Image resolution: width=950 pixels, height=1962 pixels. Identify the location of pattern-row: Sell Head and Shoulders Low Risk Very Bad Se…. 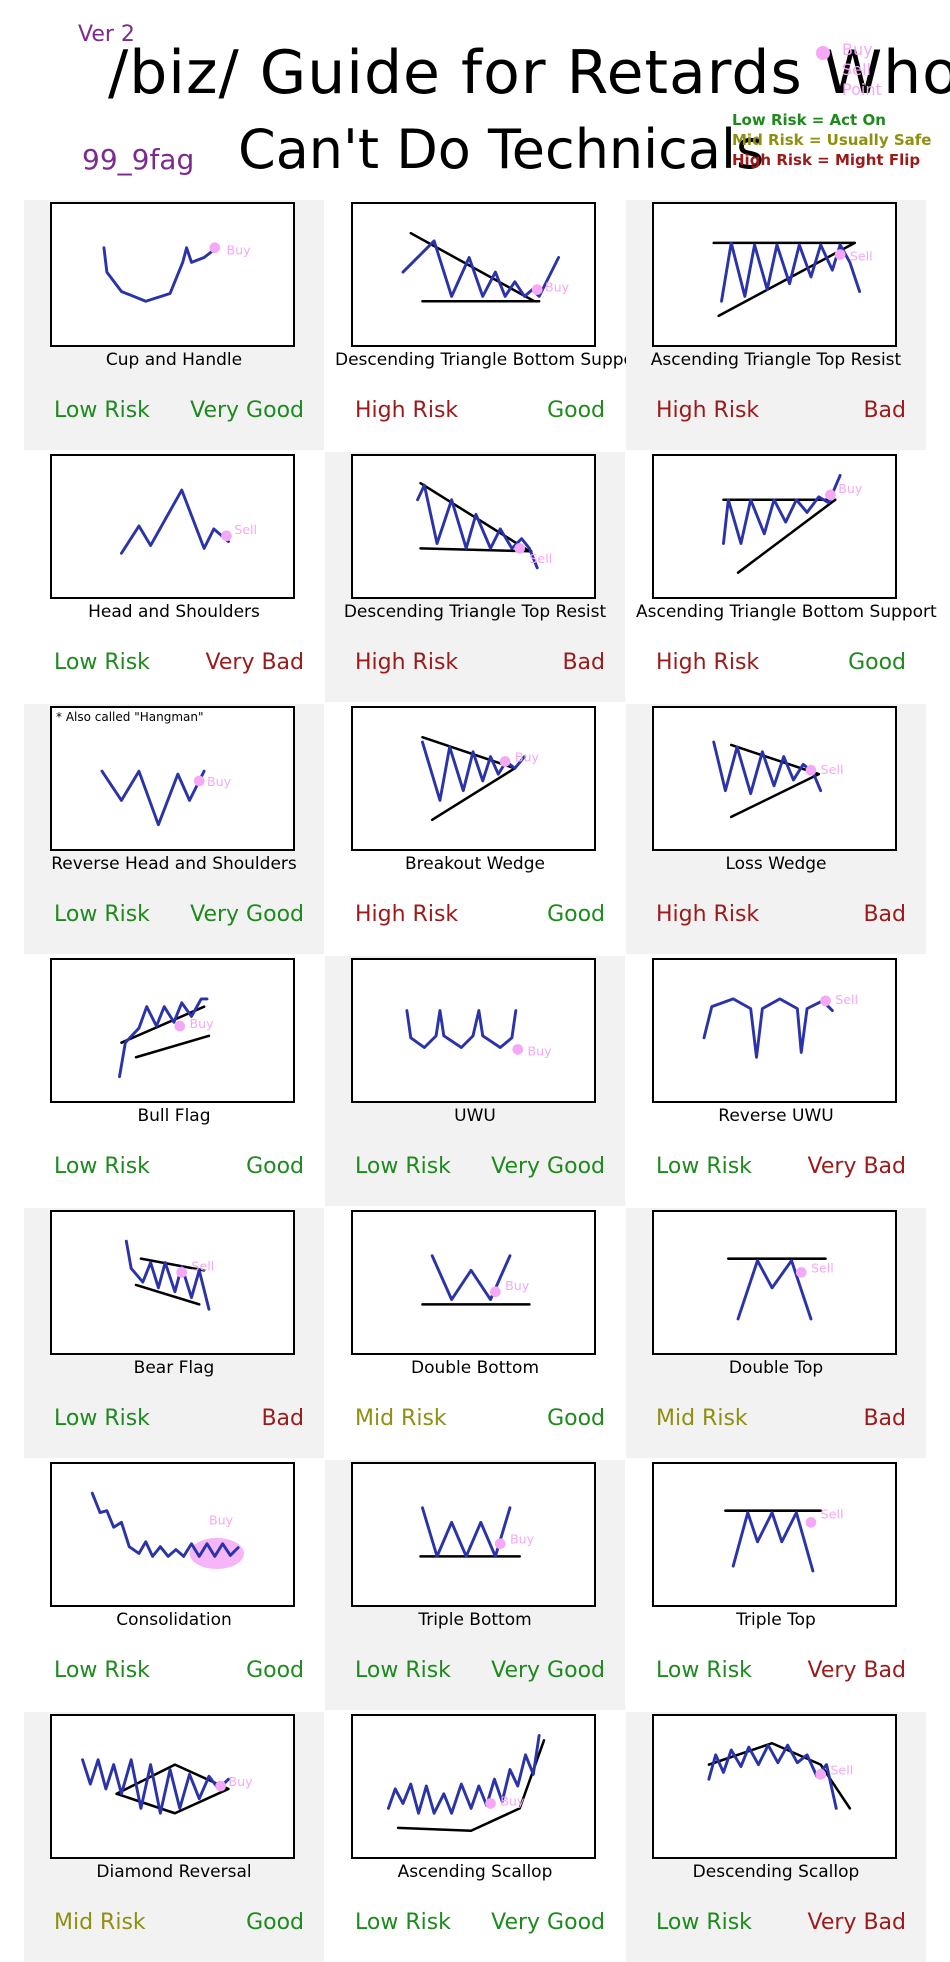
(480, 577).